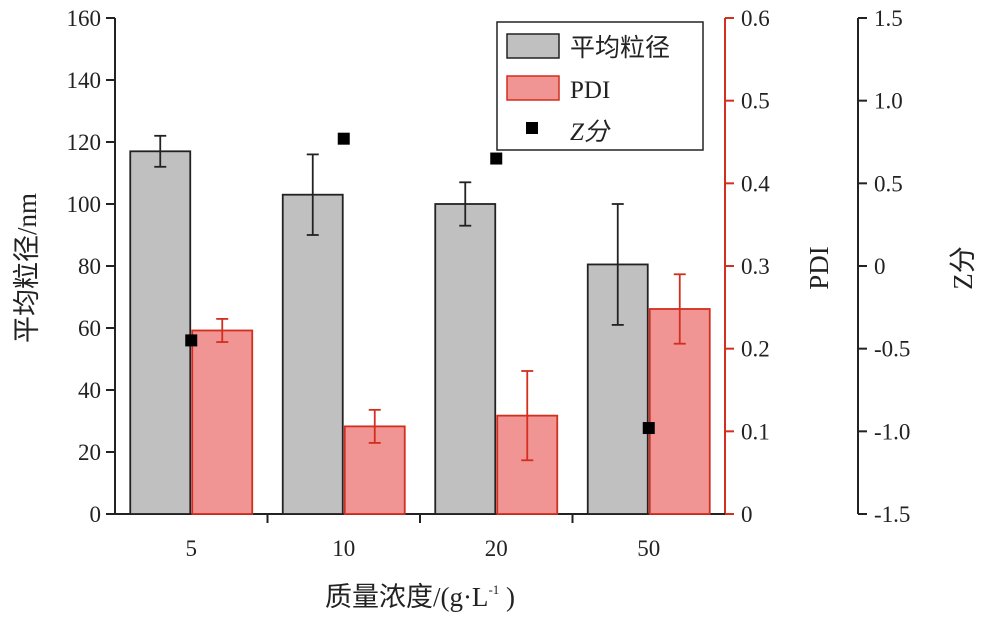 The width and height of the screenshot is (986, 617). Describe the element at coordinates (84, 142) in the screenshot. I see `left-tick-label: 120` at that location.